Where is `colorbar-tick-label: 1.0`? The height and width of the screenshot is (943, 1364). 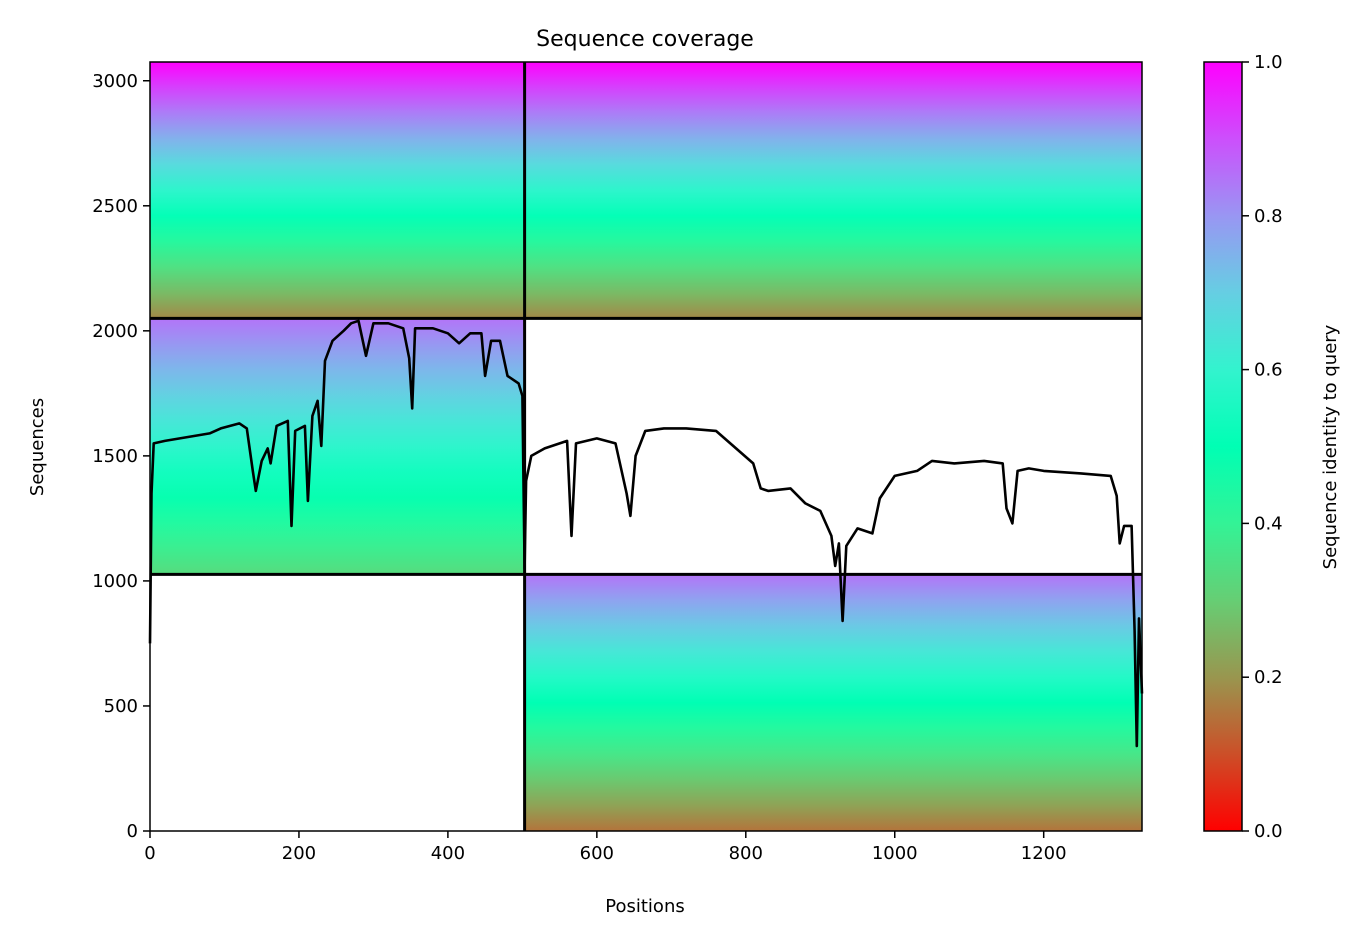 colorbar-tick-label: 1.0 is located at coordinates (1268, 62).